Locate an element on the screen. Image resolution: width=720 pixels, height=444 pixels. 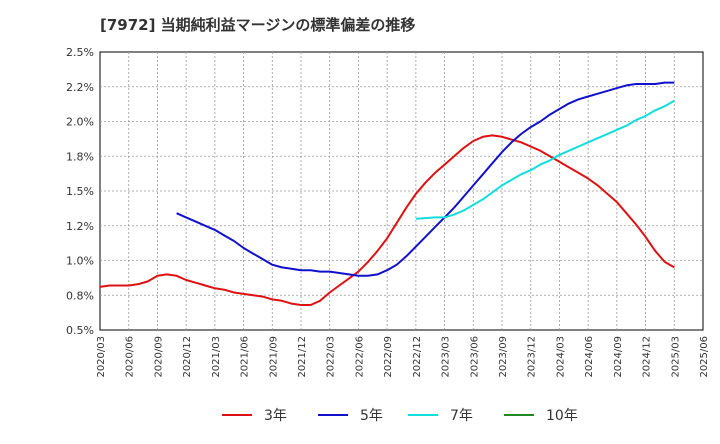
x-tick-label: 2022/06 is located at coordinates (359, 357).